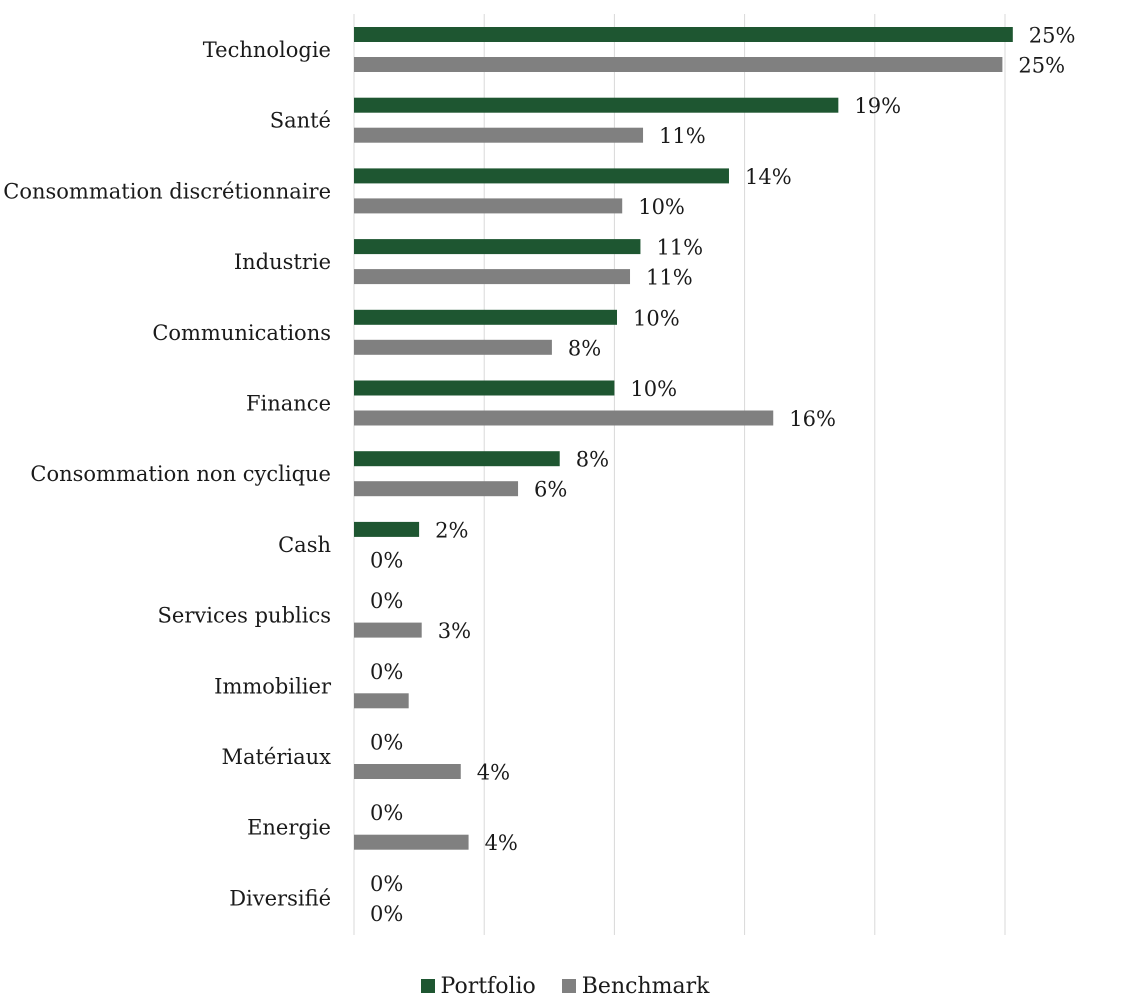  What do you see at coordinates (167, 191) in the screenshot?
I see `category-label: Consommation discrétionnaire` at bounding box center [167, 191].